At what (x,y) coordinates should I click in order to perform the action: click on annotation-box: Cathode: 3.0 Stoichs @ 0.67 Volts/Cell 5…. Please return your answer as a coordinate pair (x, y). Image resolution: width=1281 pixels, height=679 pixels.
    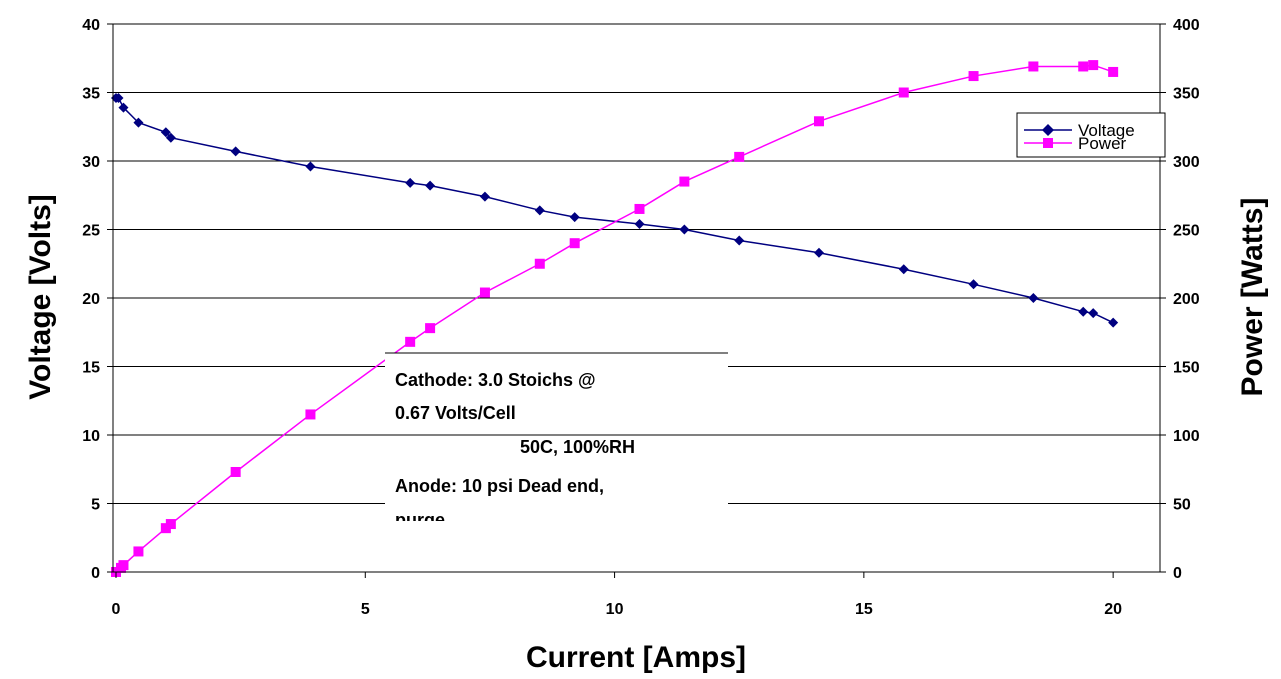
    Looking at the image, I should click on (556, 441).